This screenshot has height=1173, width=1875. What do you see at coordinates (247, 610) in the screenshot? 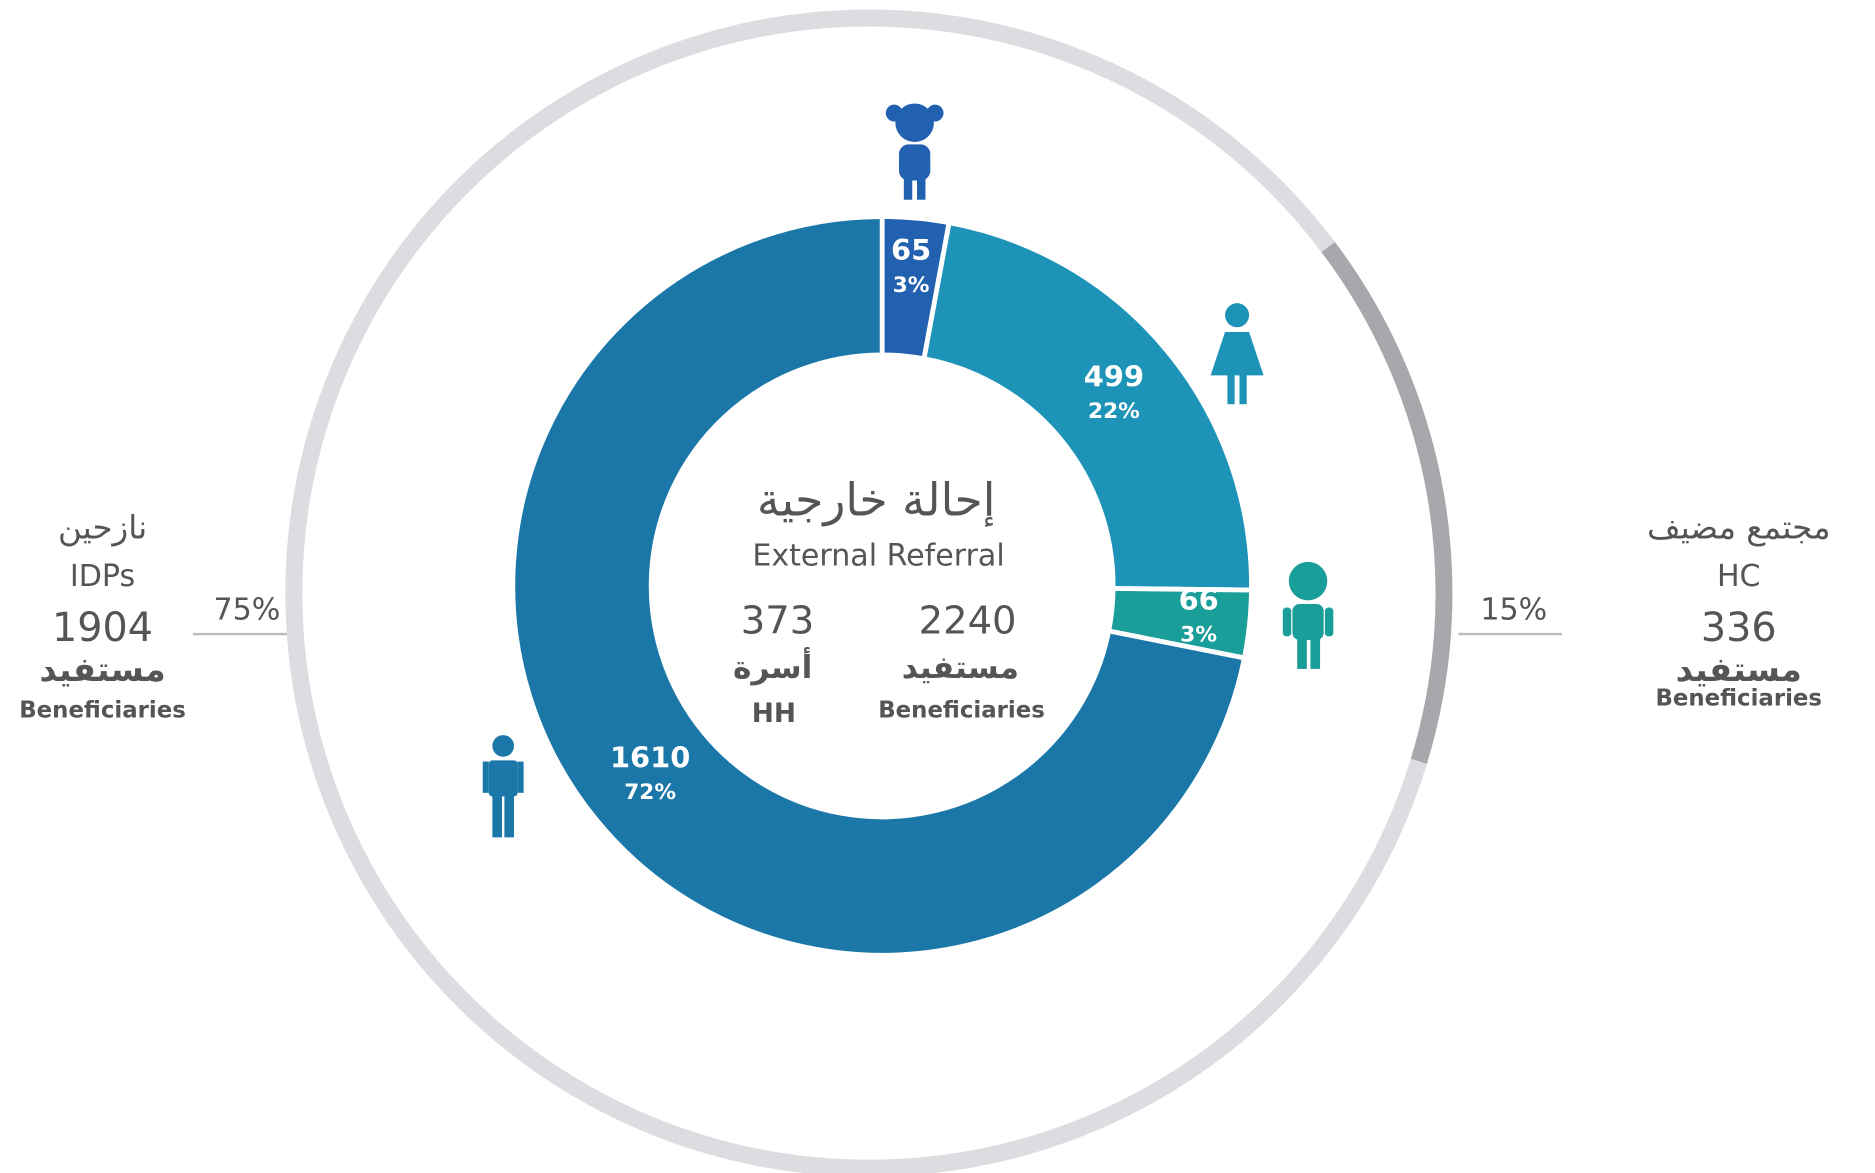
I see `group-share: 75%` at bounding box center [247, 610].